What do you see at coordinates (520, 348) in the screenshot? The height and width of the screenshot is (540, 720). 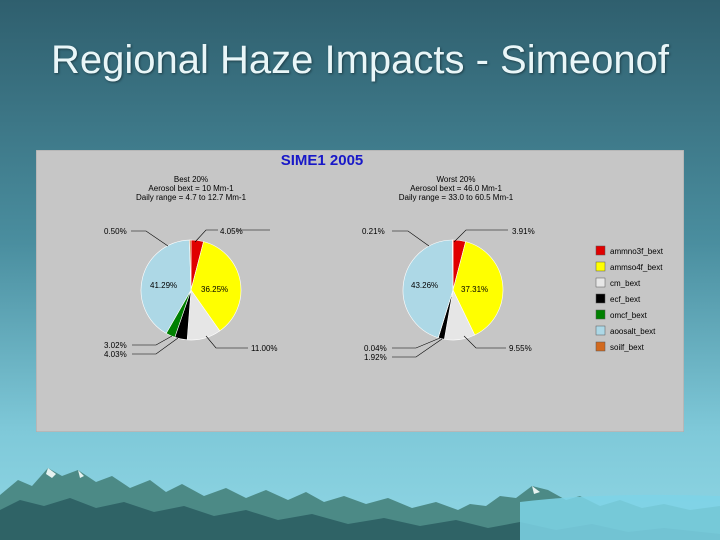 I see `pie-2-label-cm: 9.55%` at bounding box center [520, 348].